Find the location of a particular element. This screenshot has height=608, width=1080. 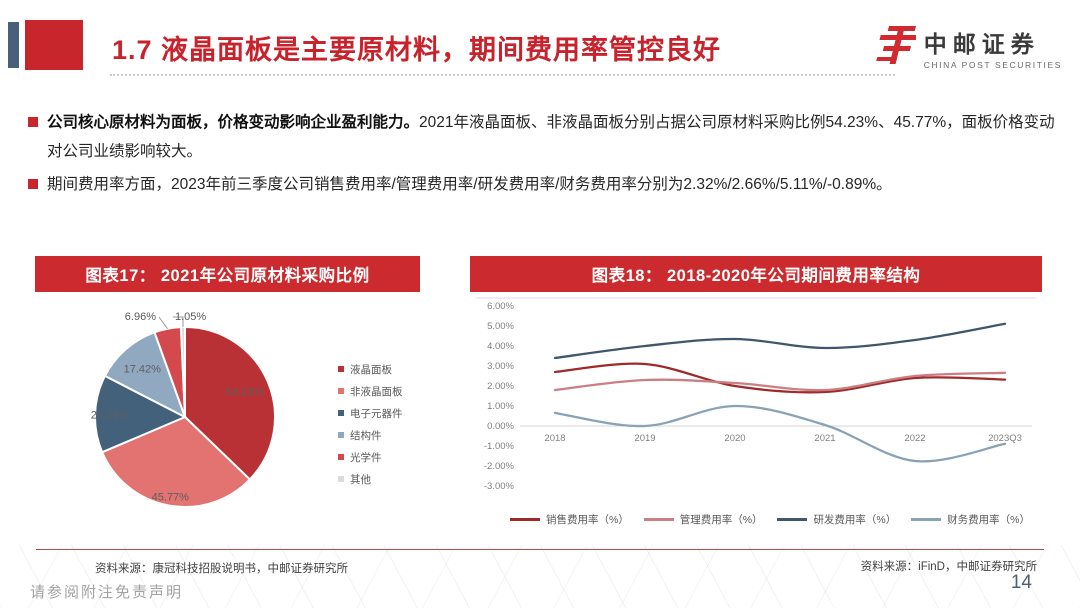

pie-legend-item: 结构件 is located at coordinates (370, 435).